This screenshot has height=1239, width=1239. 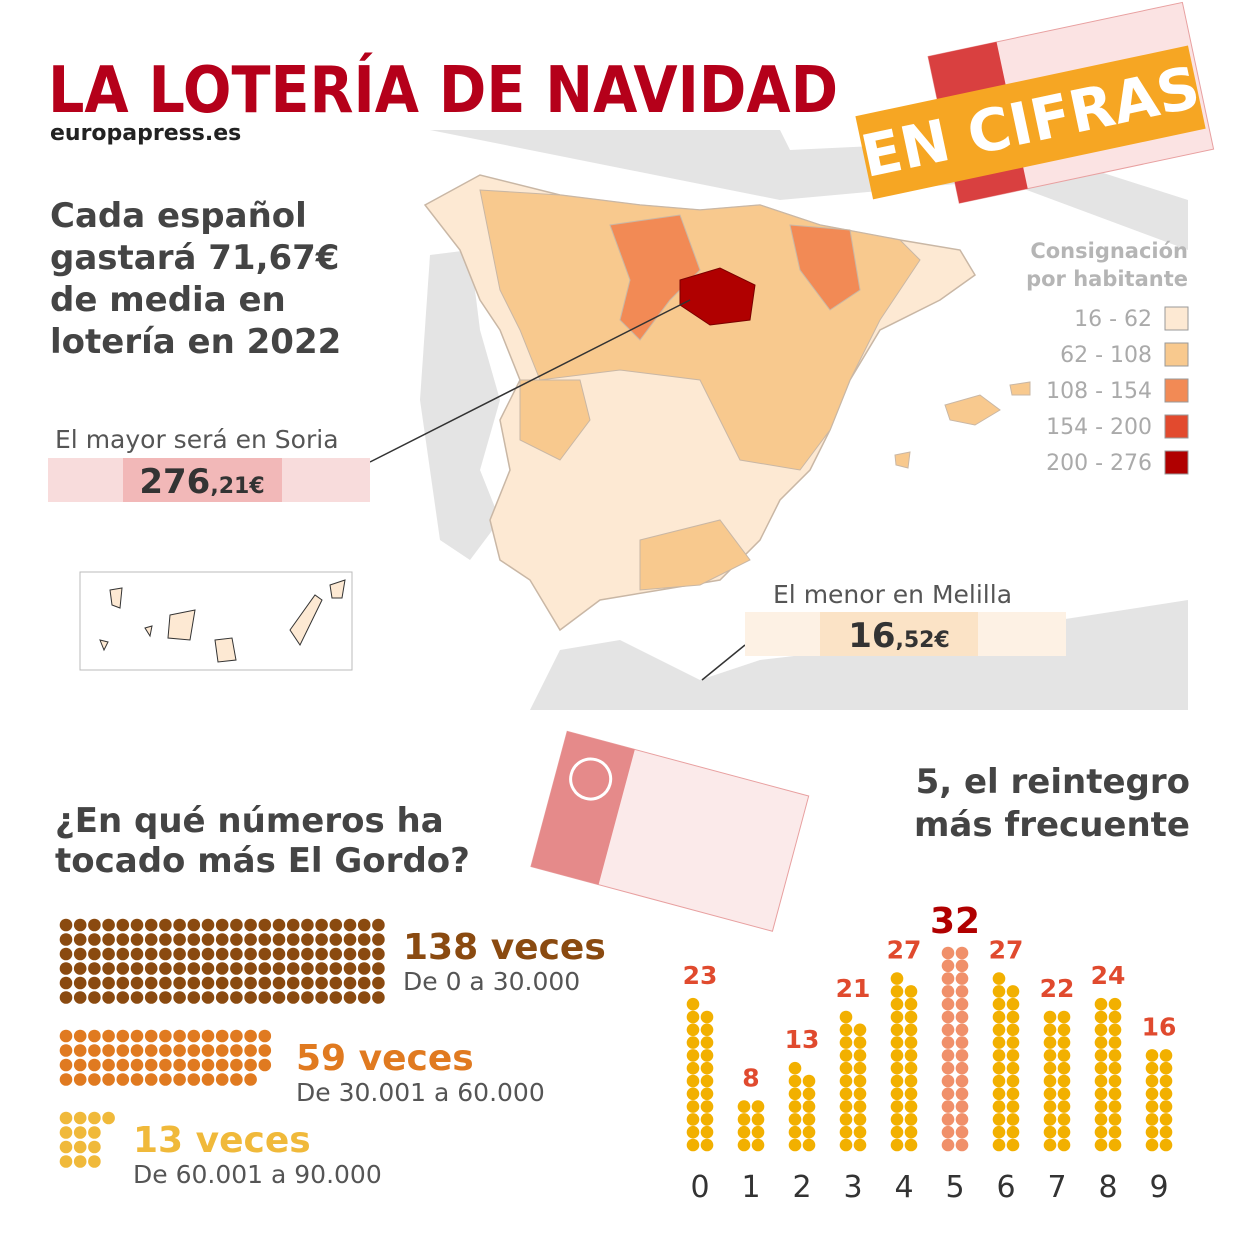 What do you see at coordinates (955, 921) in the screenshot?
I see `value-label: 32` at bounding box center [955, 921].